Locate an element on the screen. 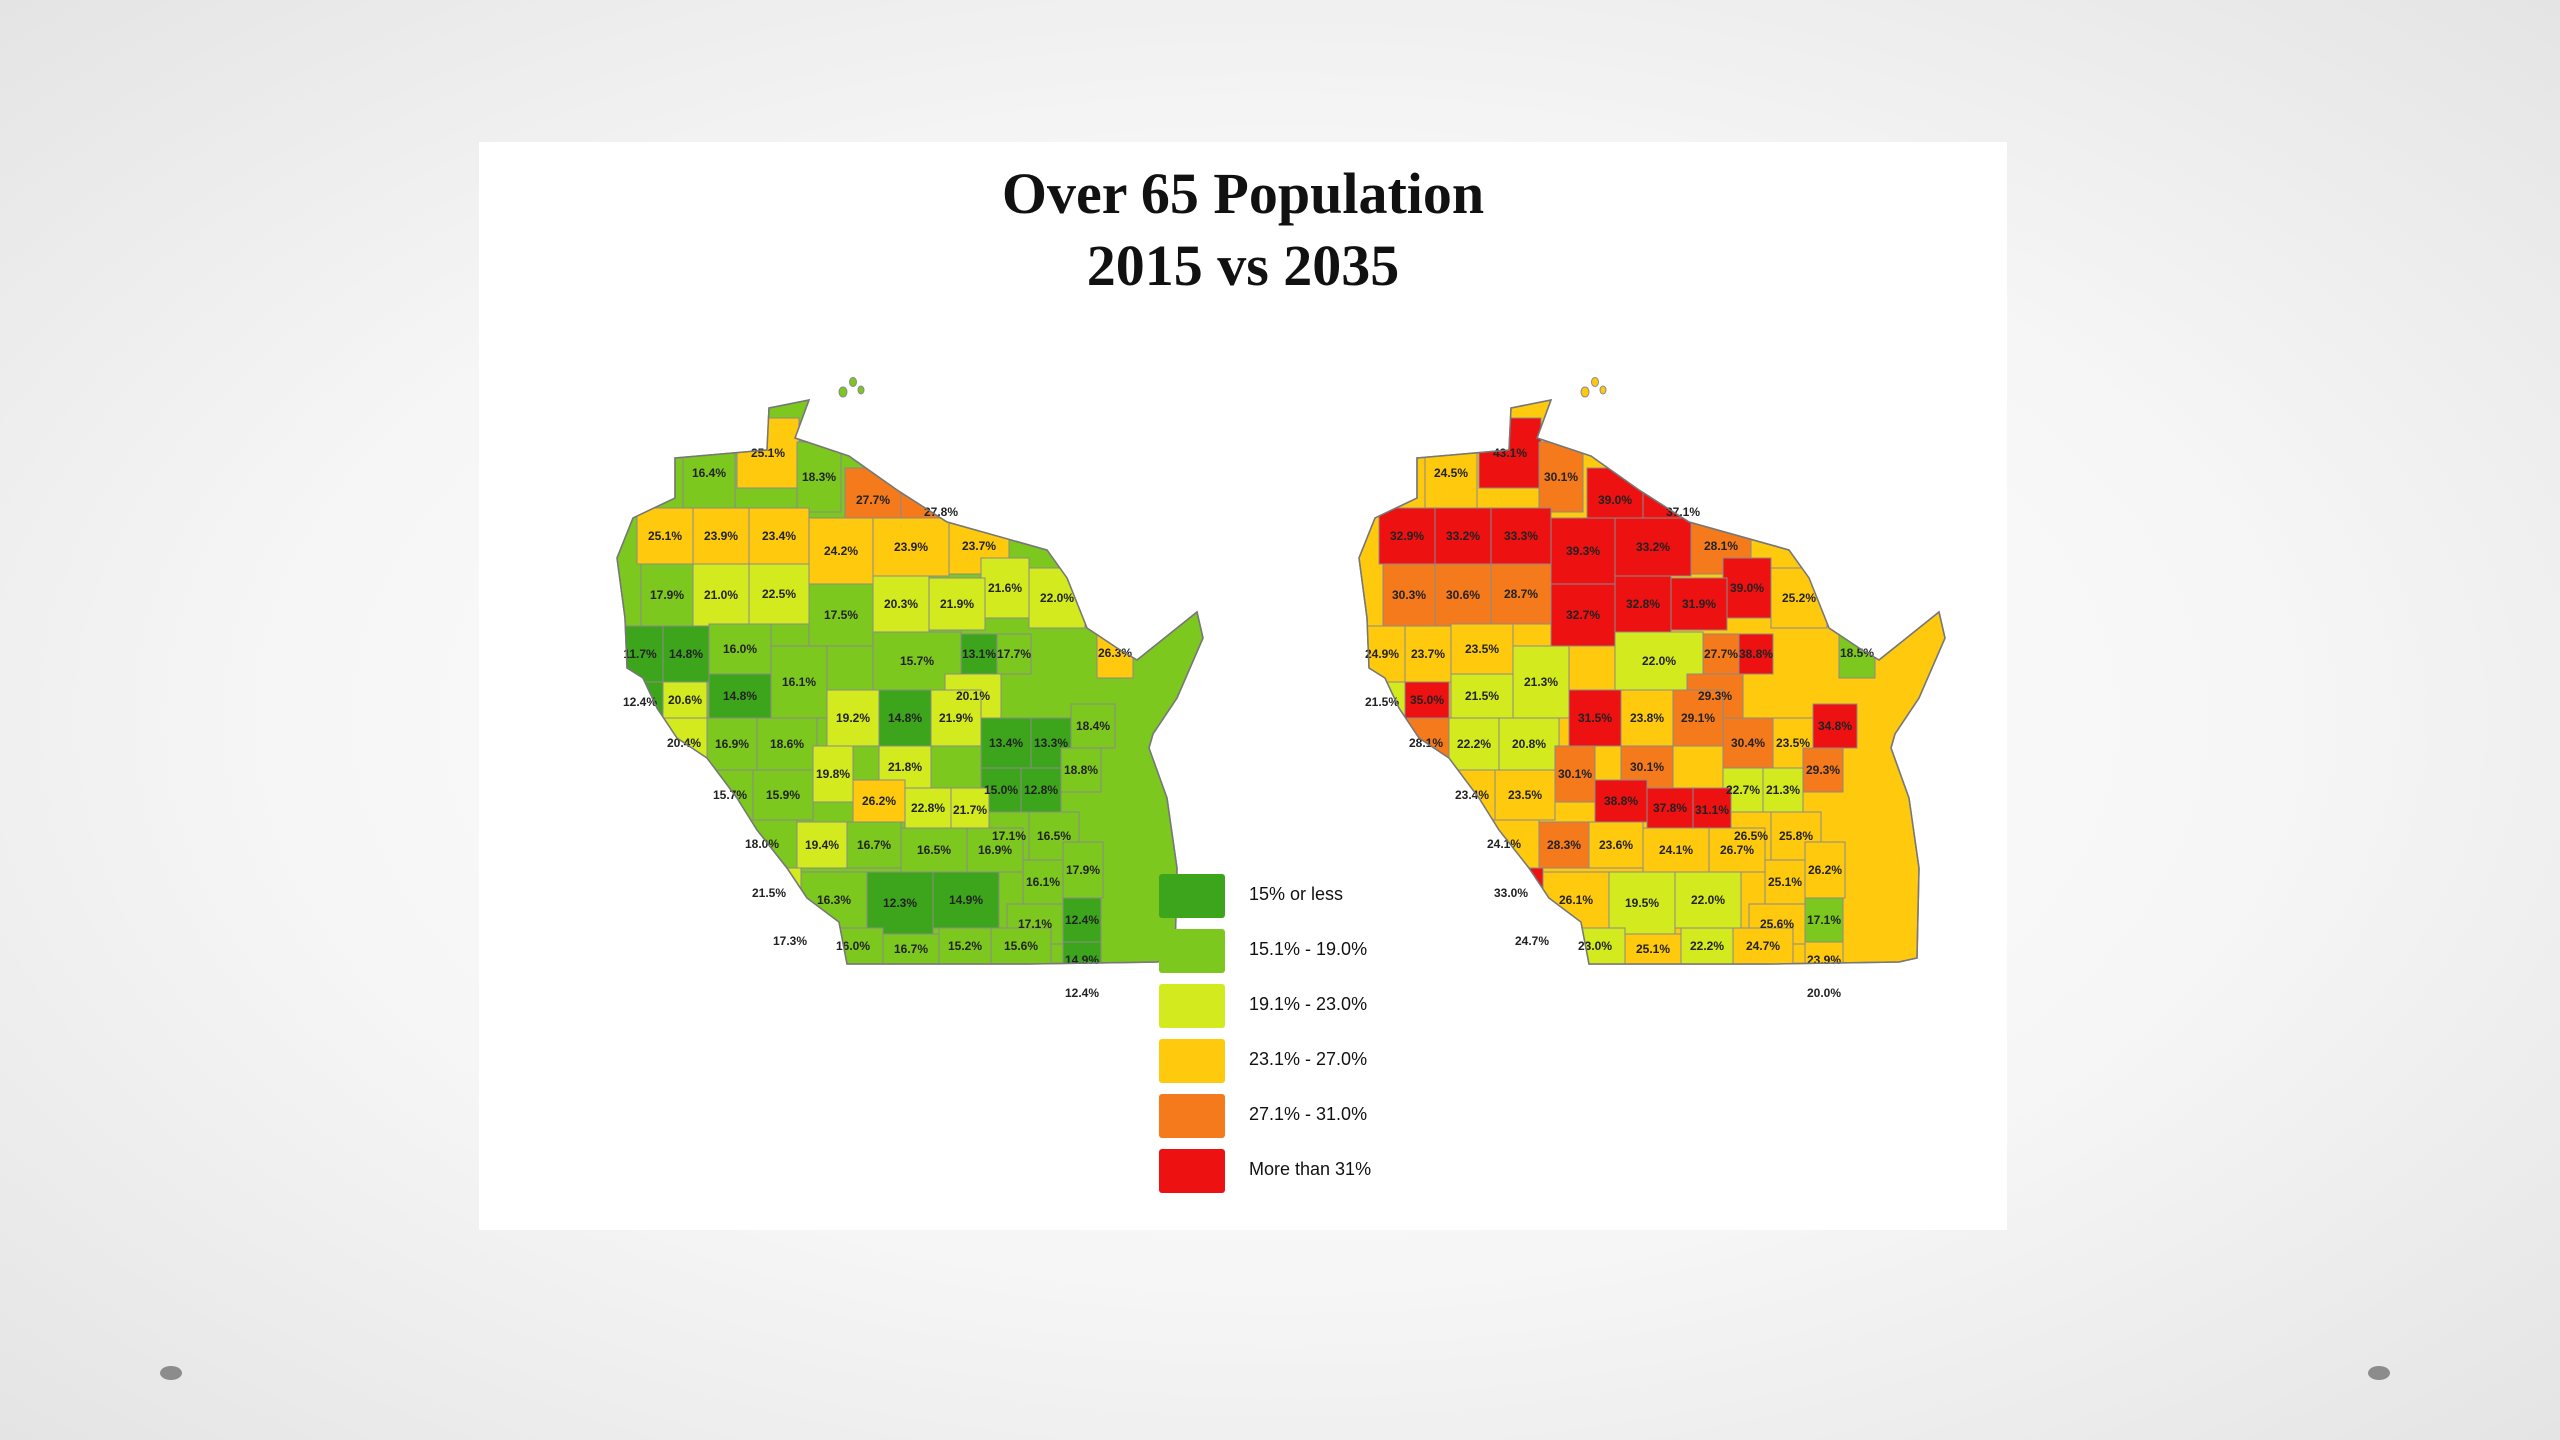  county-value-label: 16.3% is located at coordinates (834, 900).